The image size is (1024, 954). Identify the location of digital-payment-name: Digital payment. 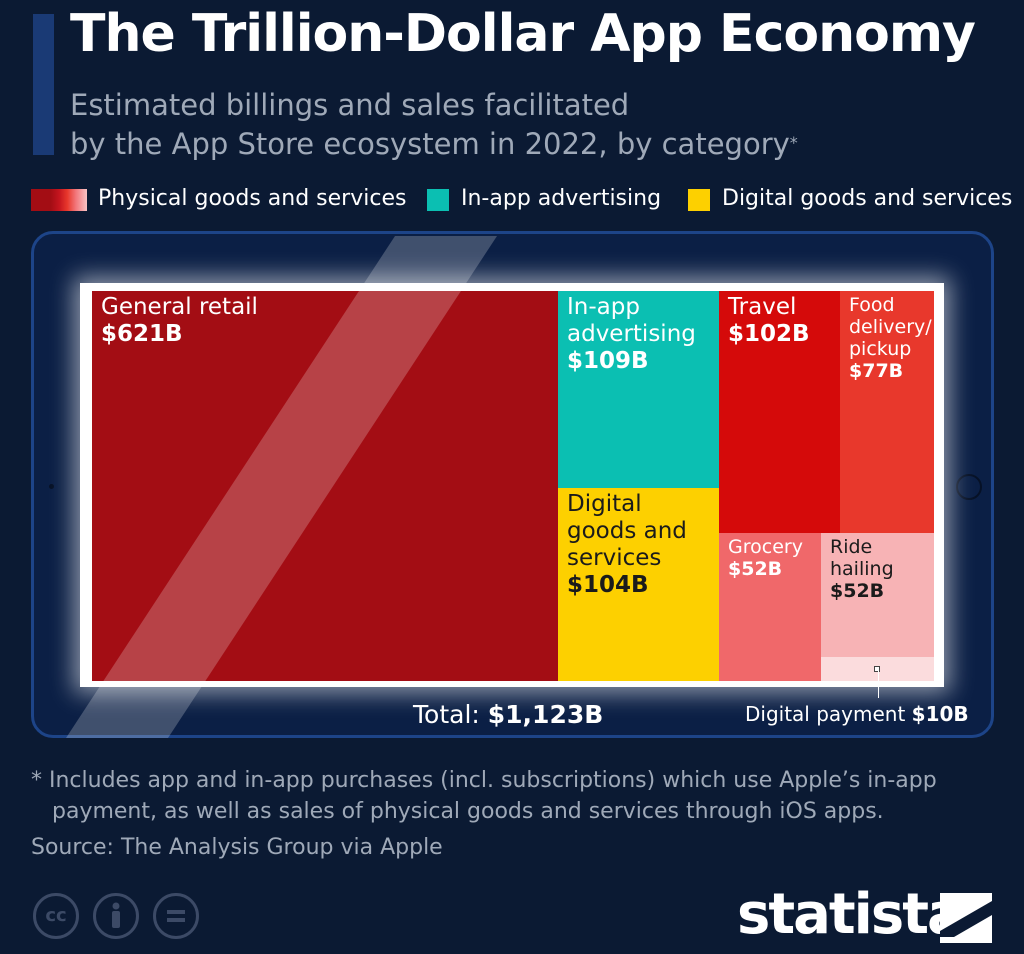
(825, 714).